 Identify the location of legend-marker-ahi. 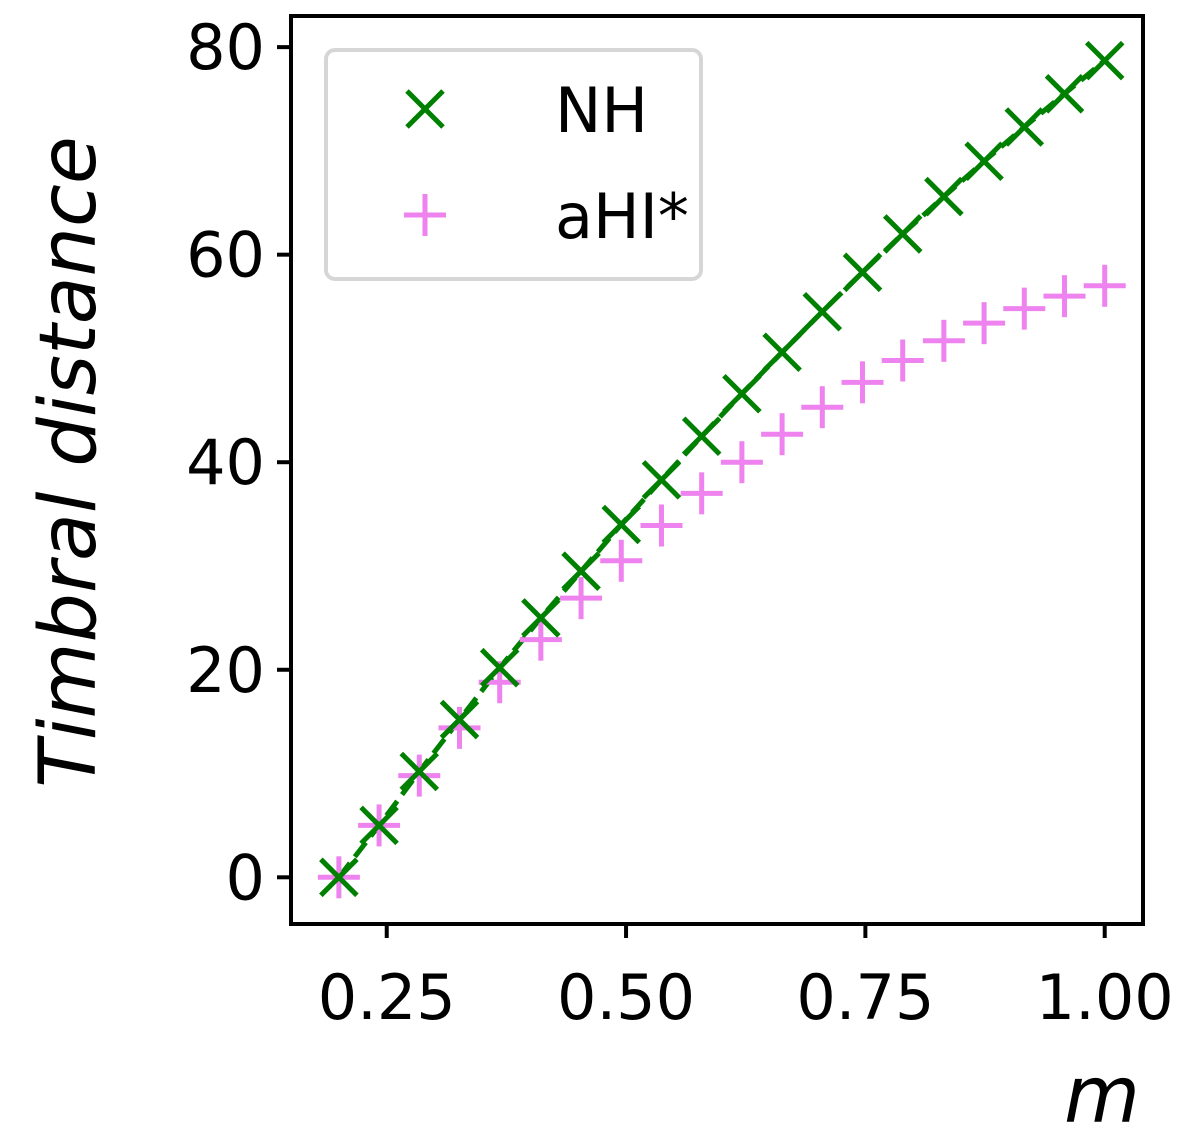
(425, 215).